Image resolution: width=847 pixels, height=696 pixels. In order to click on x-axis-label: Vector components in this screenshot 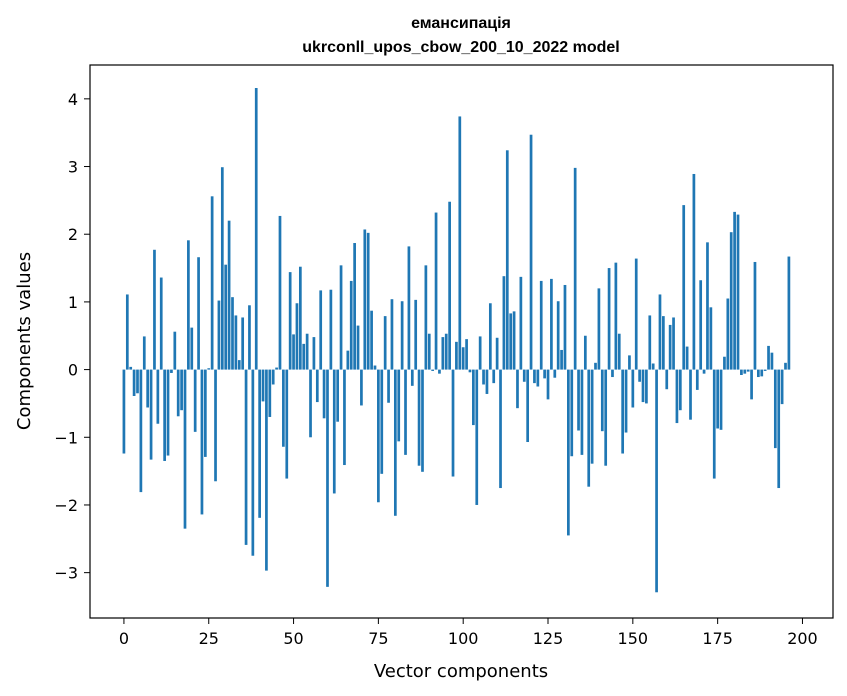, I will do `click(461, 671)`.